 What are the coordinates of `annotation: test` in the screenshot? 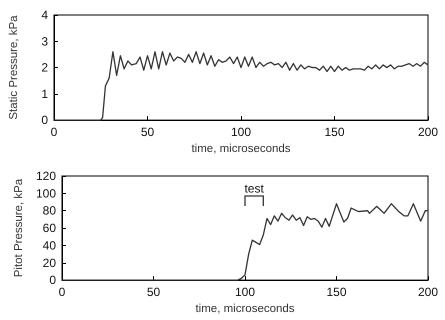 It's located at (254, 188).